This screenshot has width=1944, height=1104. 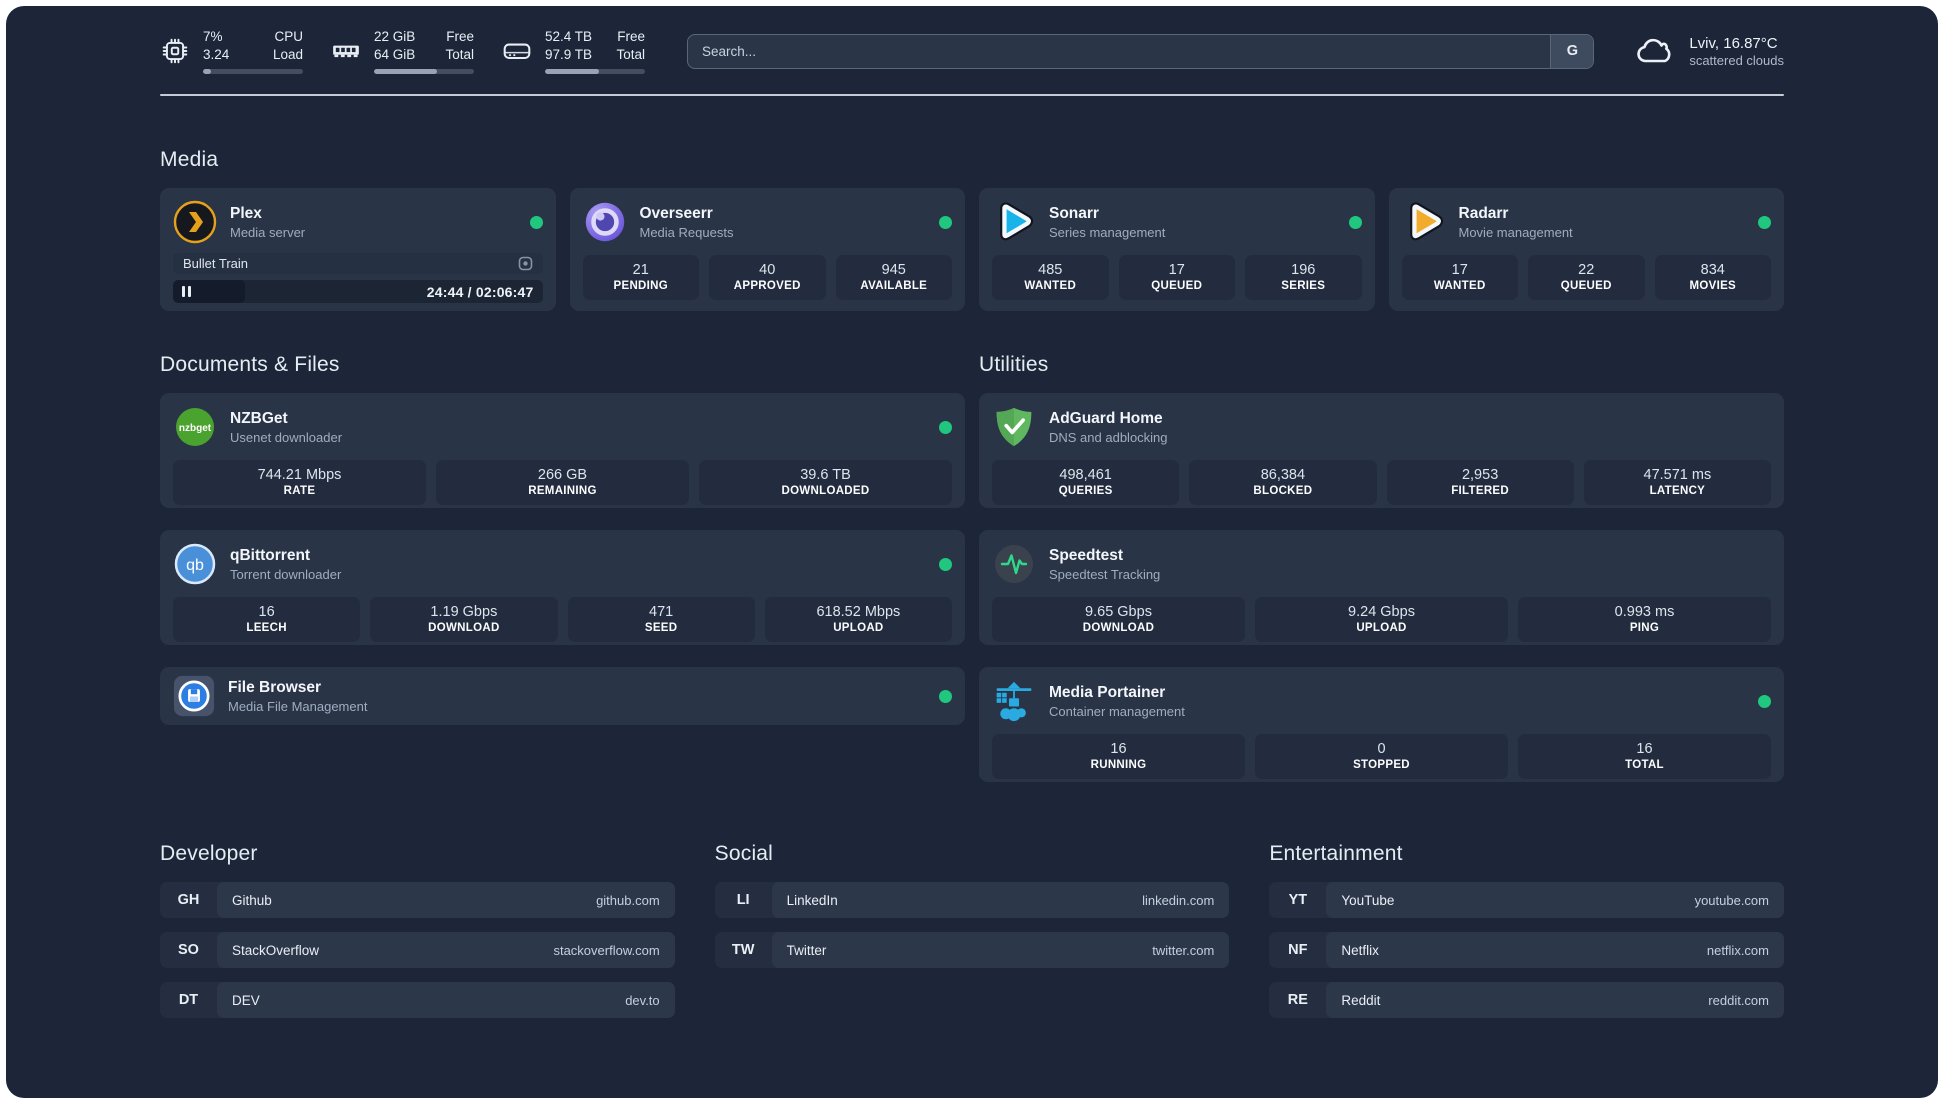 I want to click on plex-progress-bar: 24:44 / 02:06:47, so click(x=358, y=291).